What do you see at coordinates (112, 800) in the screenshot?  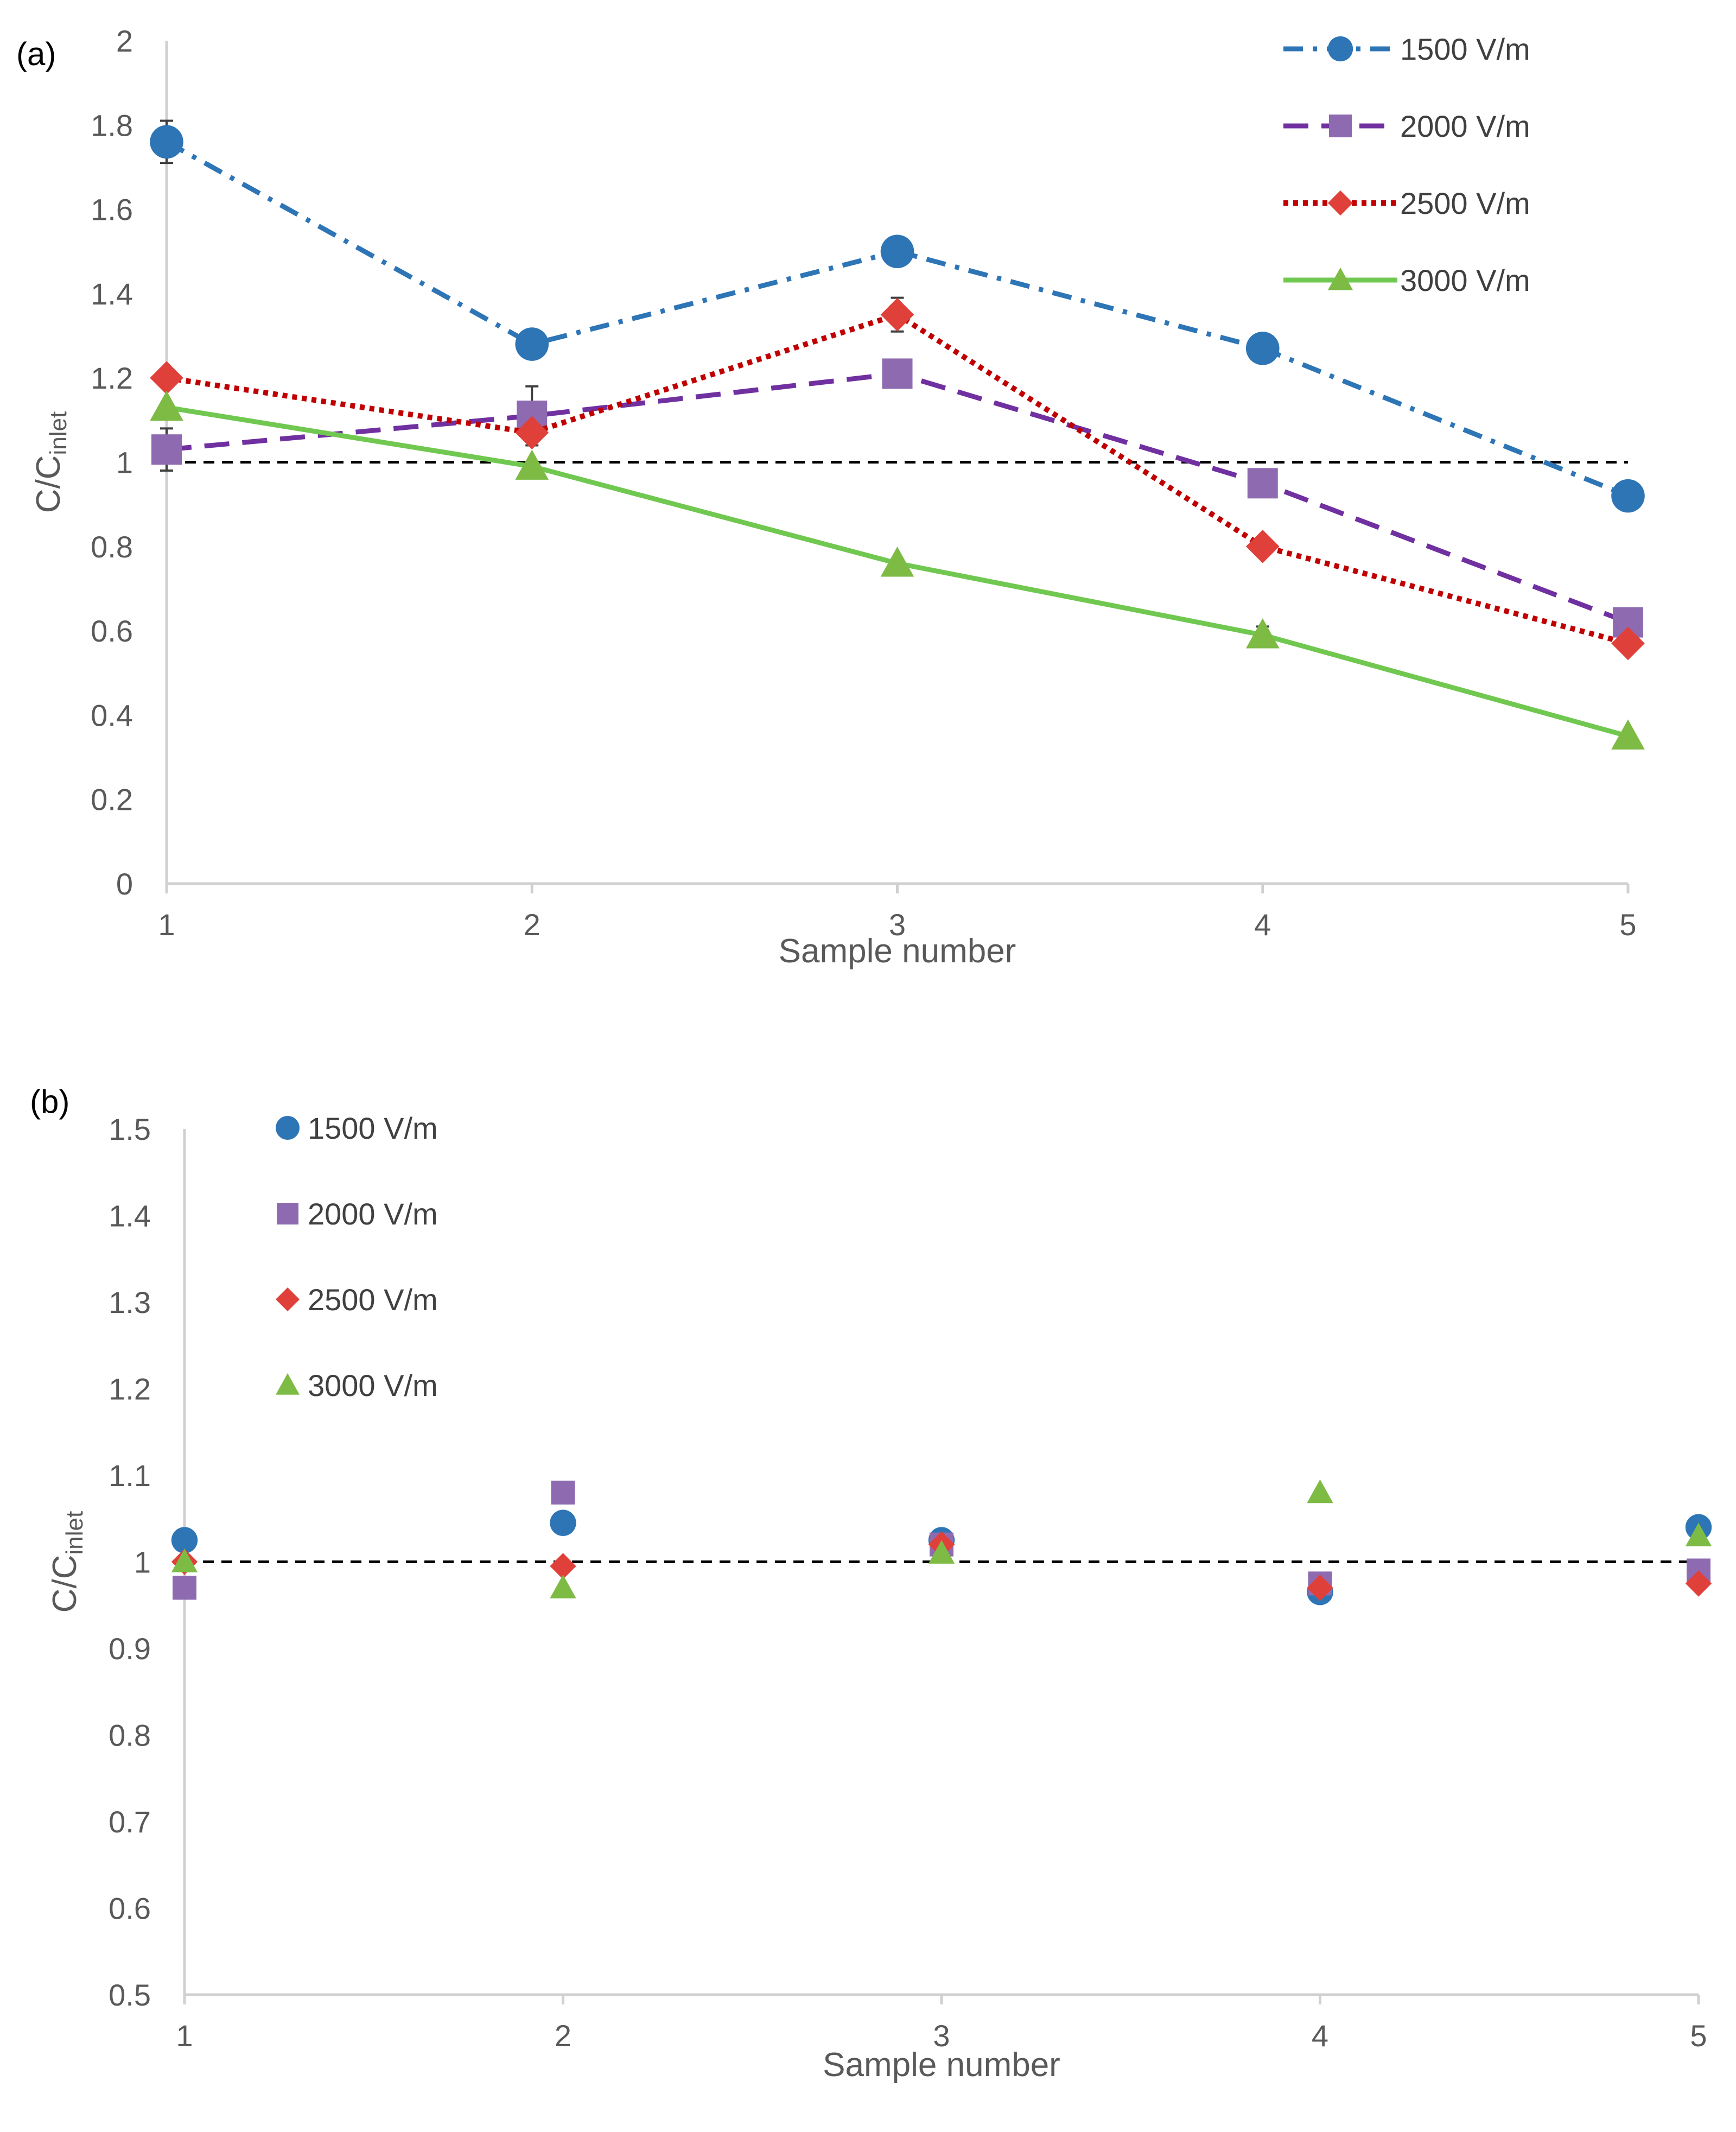 I see `panel-a-y-tick-label: 0.2` at bounding box center [112, 800].